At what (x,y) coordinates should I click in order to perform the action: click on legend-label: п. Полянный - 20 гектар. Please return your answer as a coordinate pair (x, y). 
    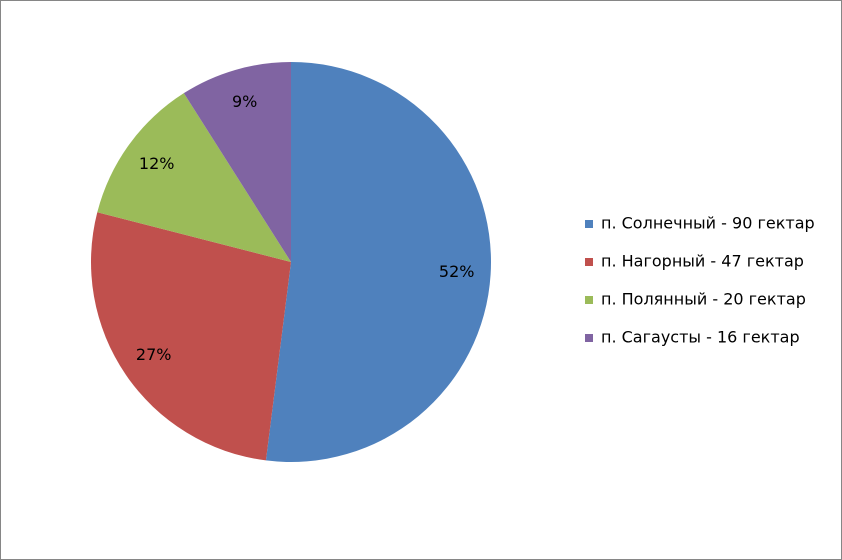
    Looking at the image, I should click on (703, 299).